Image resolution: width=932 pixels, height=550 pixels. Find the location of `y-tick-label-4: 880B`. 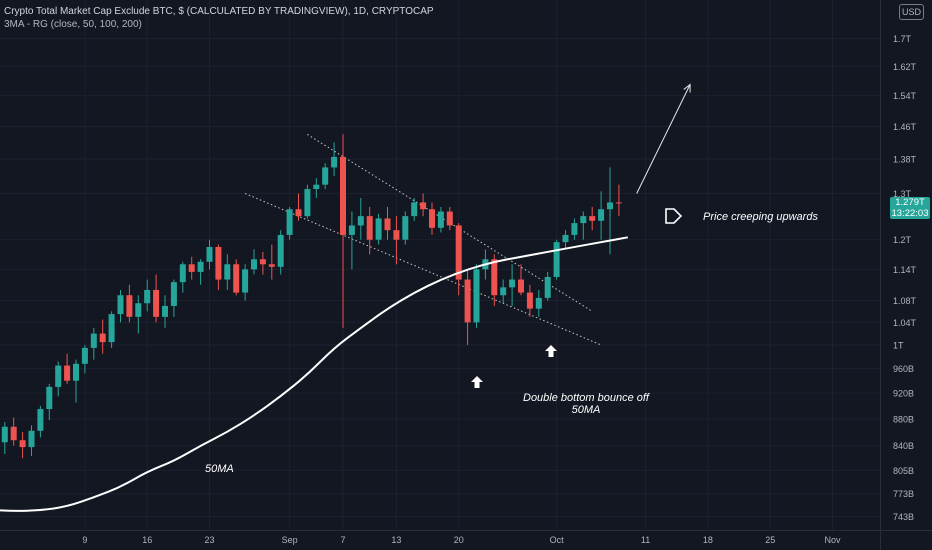

y-tick-label-4: 880B is located at coordinates (903, 419).